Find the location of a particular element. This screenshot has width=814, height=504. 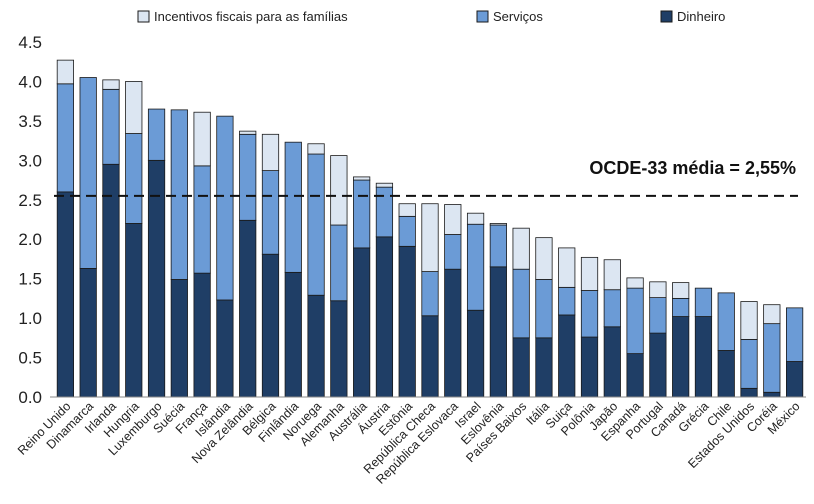

y-tick-label: 1.0 is located at coordinates (30, 318).